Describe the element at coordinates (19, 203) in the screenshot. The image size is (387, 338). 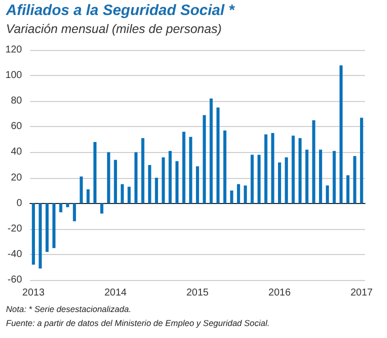
I see `y-tick-label: 0` at that location.